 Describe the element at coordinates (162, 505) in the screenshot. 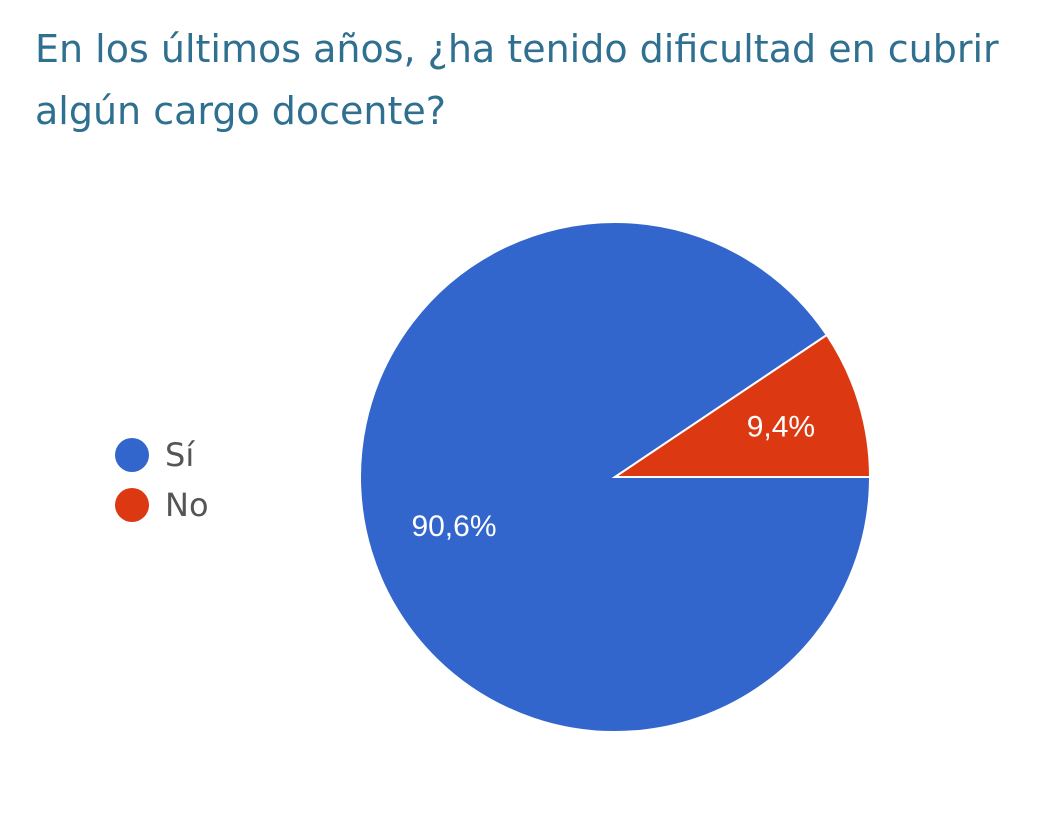

I see `legend-item-no: No` at that location.